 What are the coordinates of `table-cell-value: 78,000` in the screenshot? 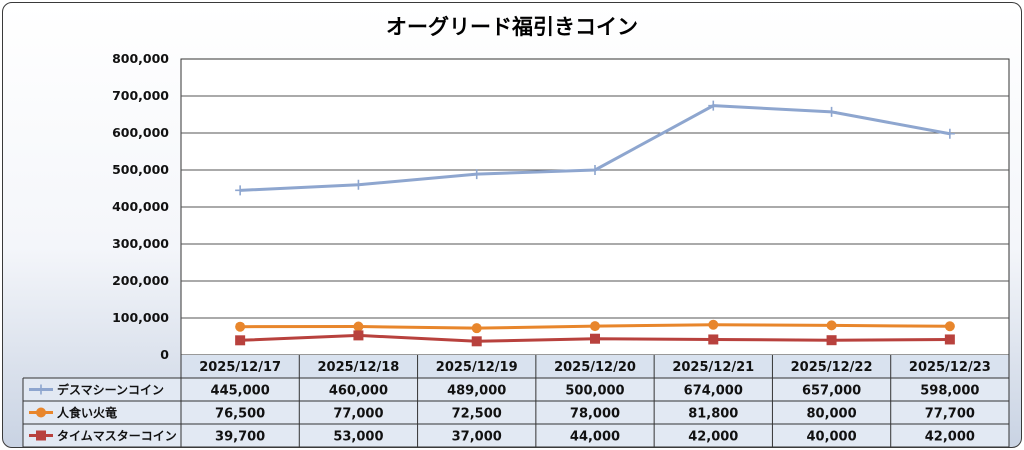 It's located at (595, 414).